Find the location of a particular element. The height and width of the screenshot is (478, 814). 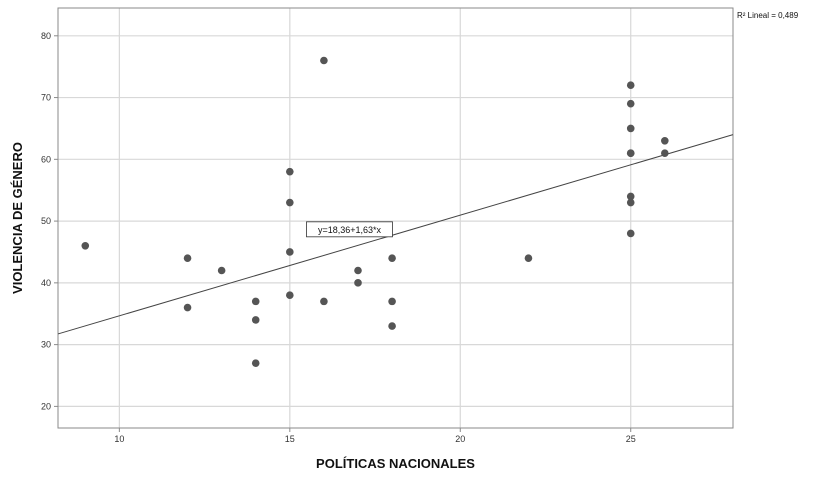

equation-annotation: y=18,36+1,63*x is located at coordinates (349, 229).